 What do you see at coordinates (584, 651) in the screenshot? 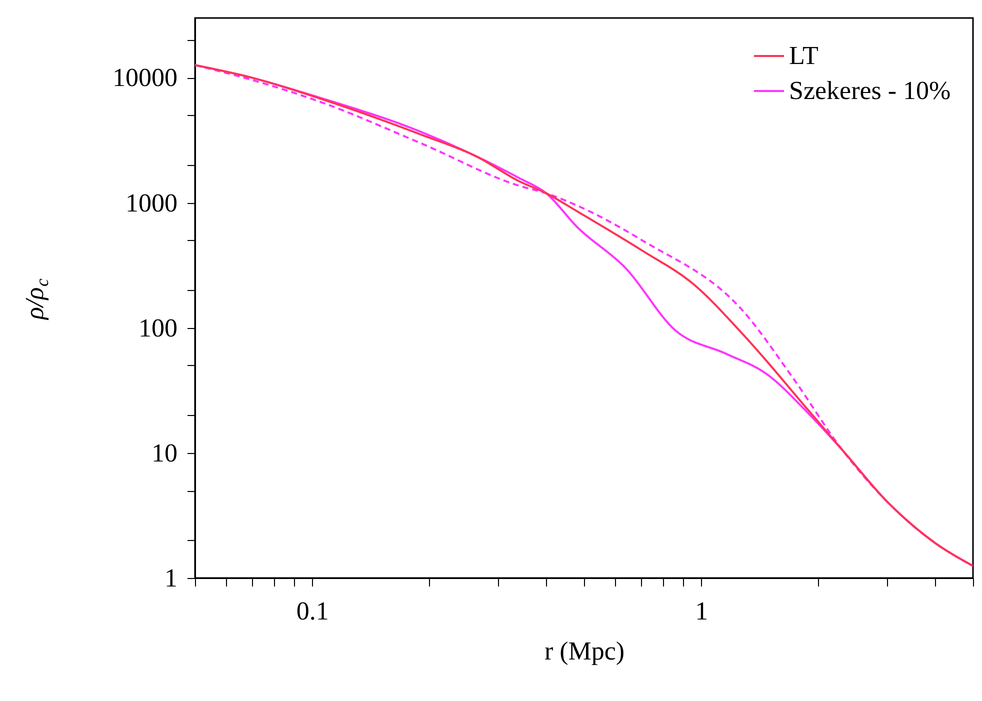
I see `x-axis-title: r (Mpc)` at bounding box center [584, 651].